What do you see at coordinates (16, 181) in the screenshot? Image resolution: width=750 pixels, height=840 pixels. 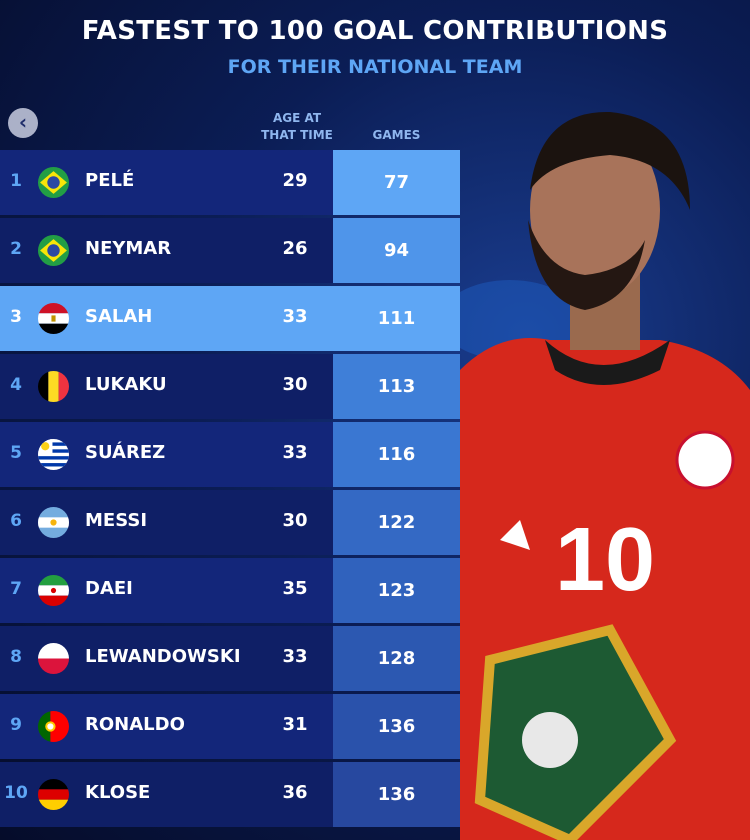 I see `rank: 1` at bounding box center [16, 181].